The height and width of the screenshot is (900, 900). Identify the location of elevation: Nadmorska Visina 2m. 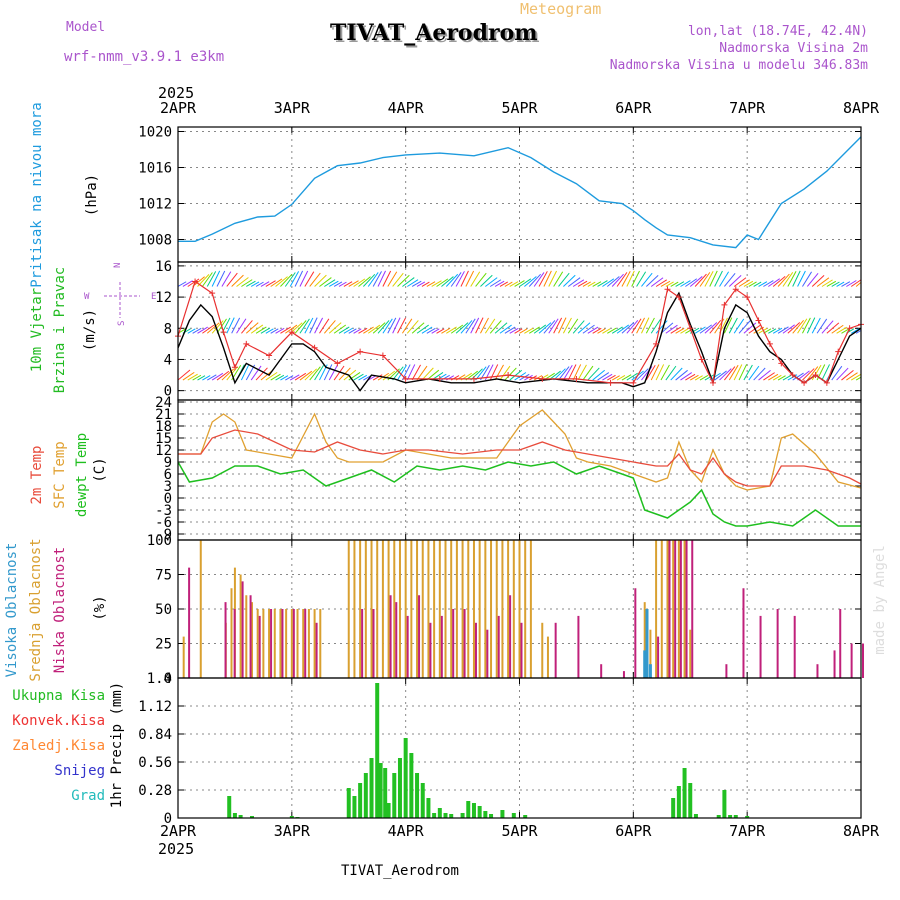
(793, 48).